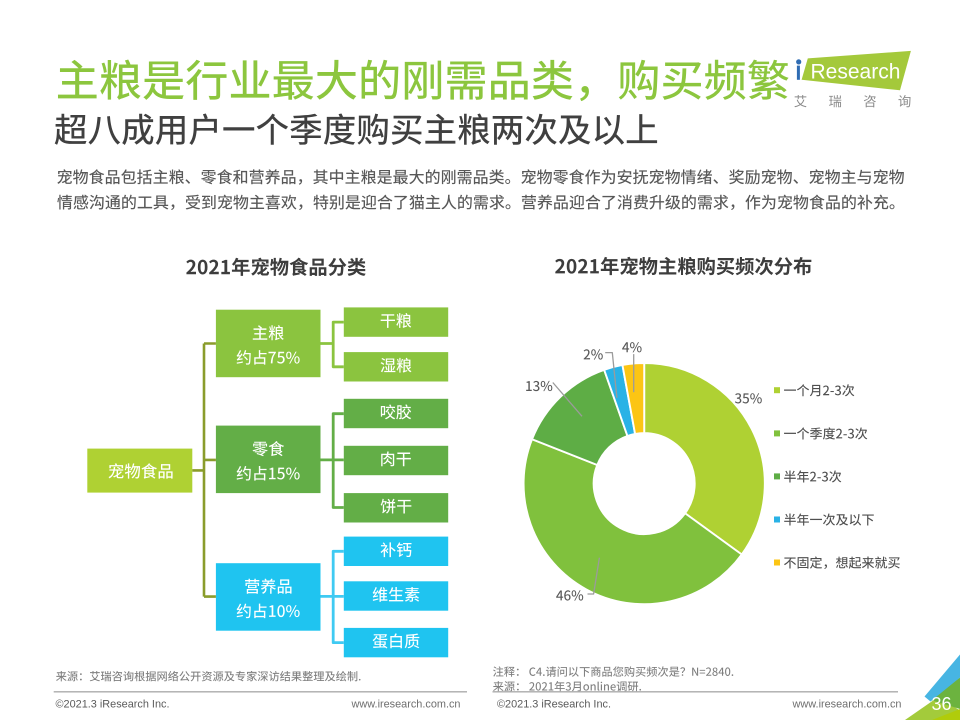 The width and height of the screenshot is (960, 720). What do you see at coordinates (856, 71) in the screenshot?
I see `svg-text: Research` at bounding box center [856, 71].